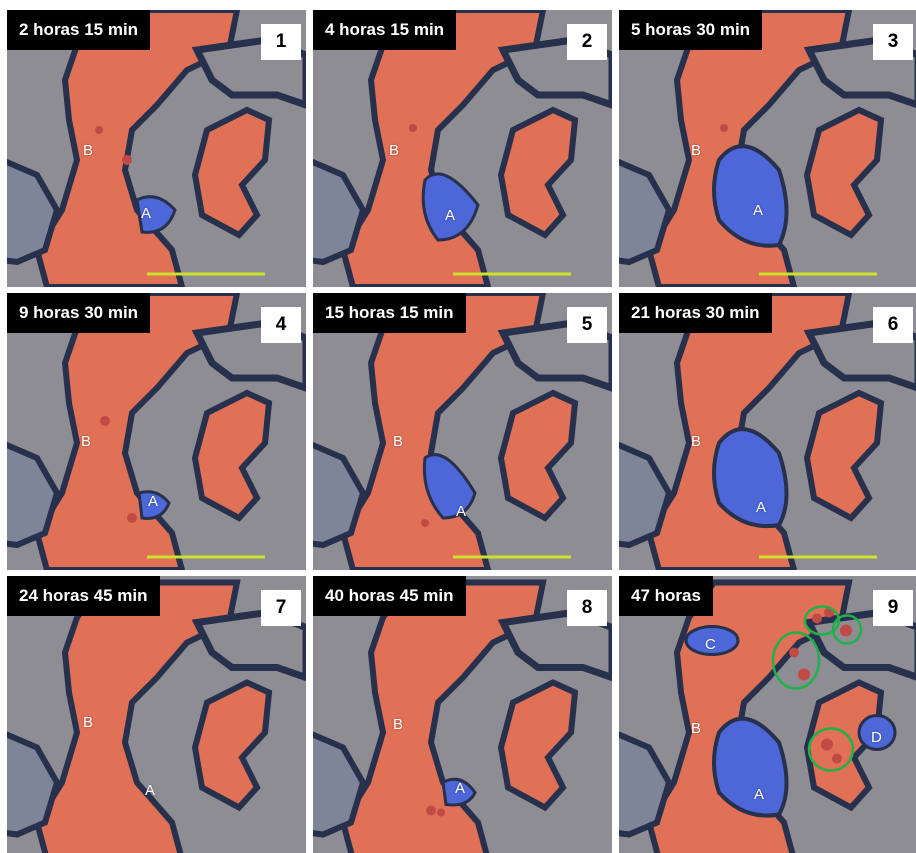 Image resolution: width=916 pixels, height=853 pixels. What do you see at coordinates (695, 313) in the screenshot?
I see `time-label: 21 horas 30 min` at bounding box center [695, 313].